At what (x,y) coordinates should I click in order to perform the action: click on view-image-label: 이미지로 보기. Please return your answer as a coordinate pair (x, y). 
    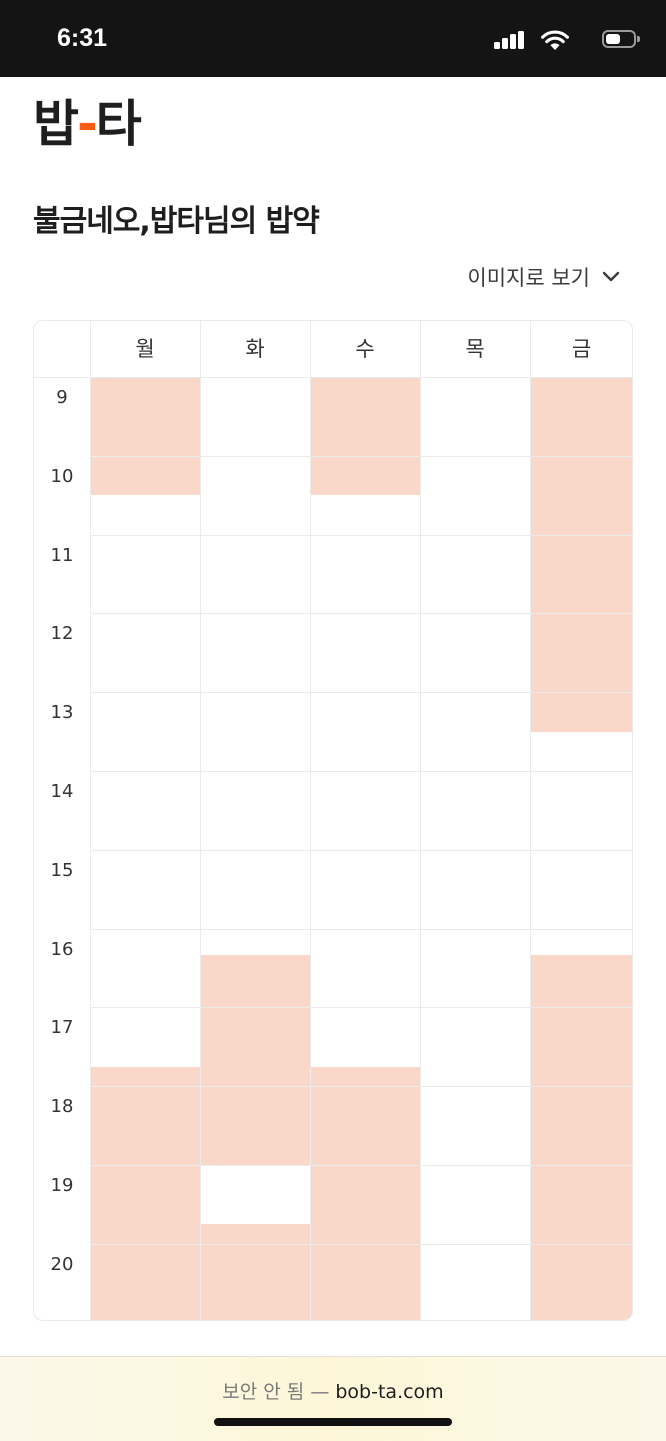
    Looking at the image, I should click on (528, 278).